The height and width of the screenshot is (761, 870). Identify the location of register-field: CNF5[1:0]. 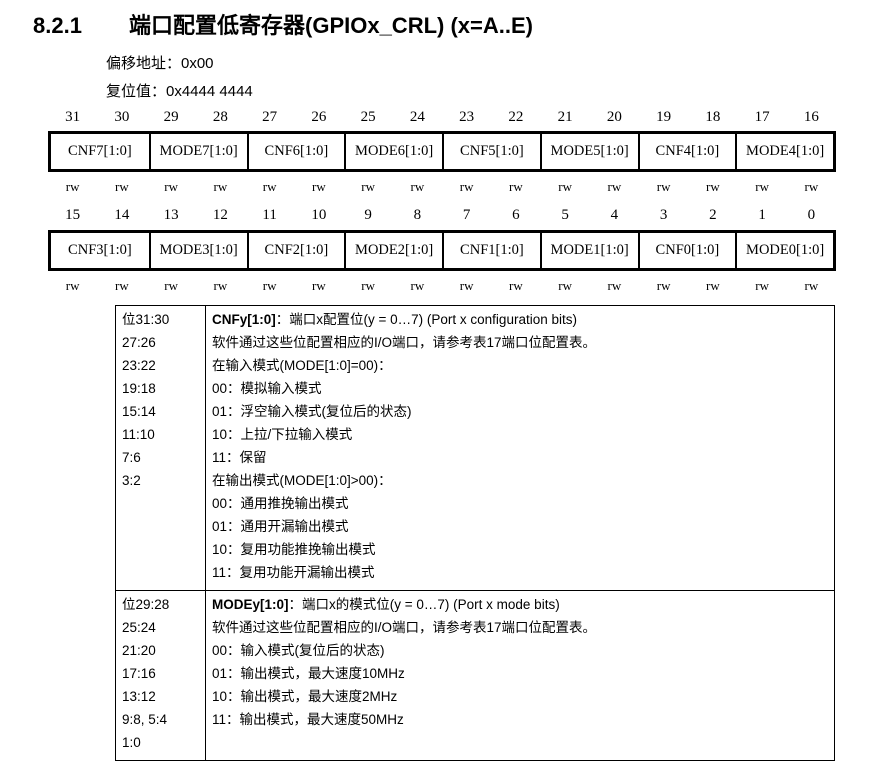
(491, 151).